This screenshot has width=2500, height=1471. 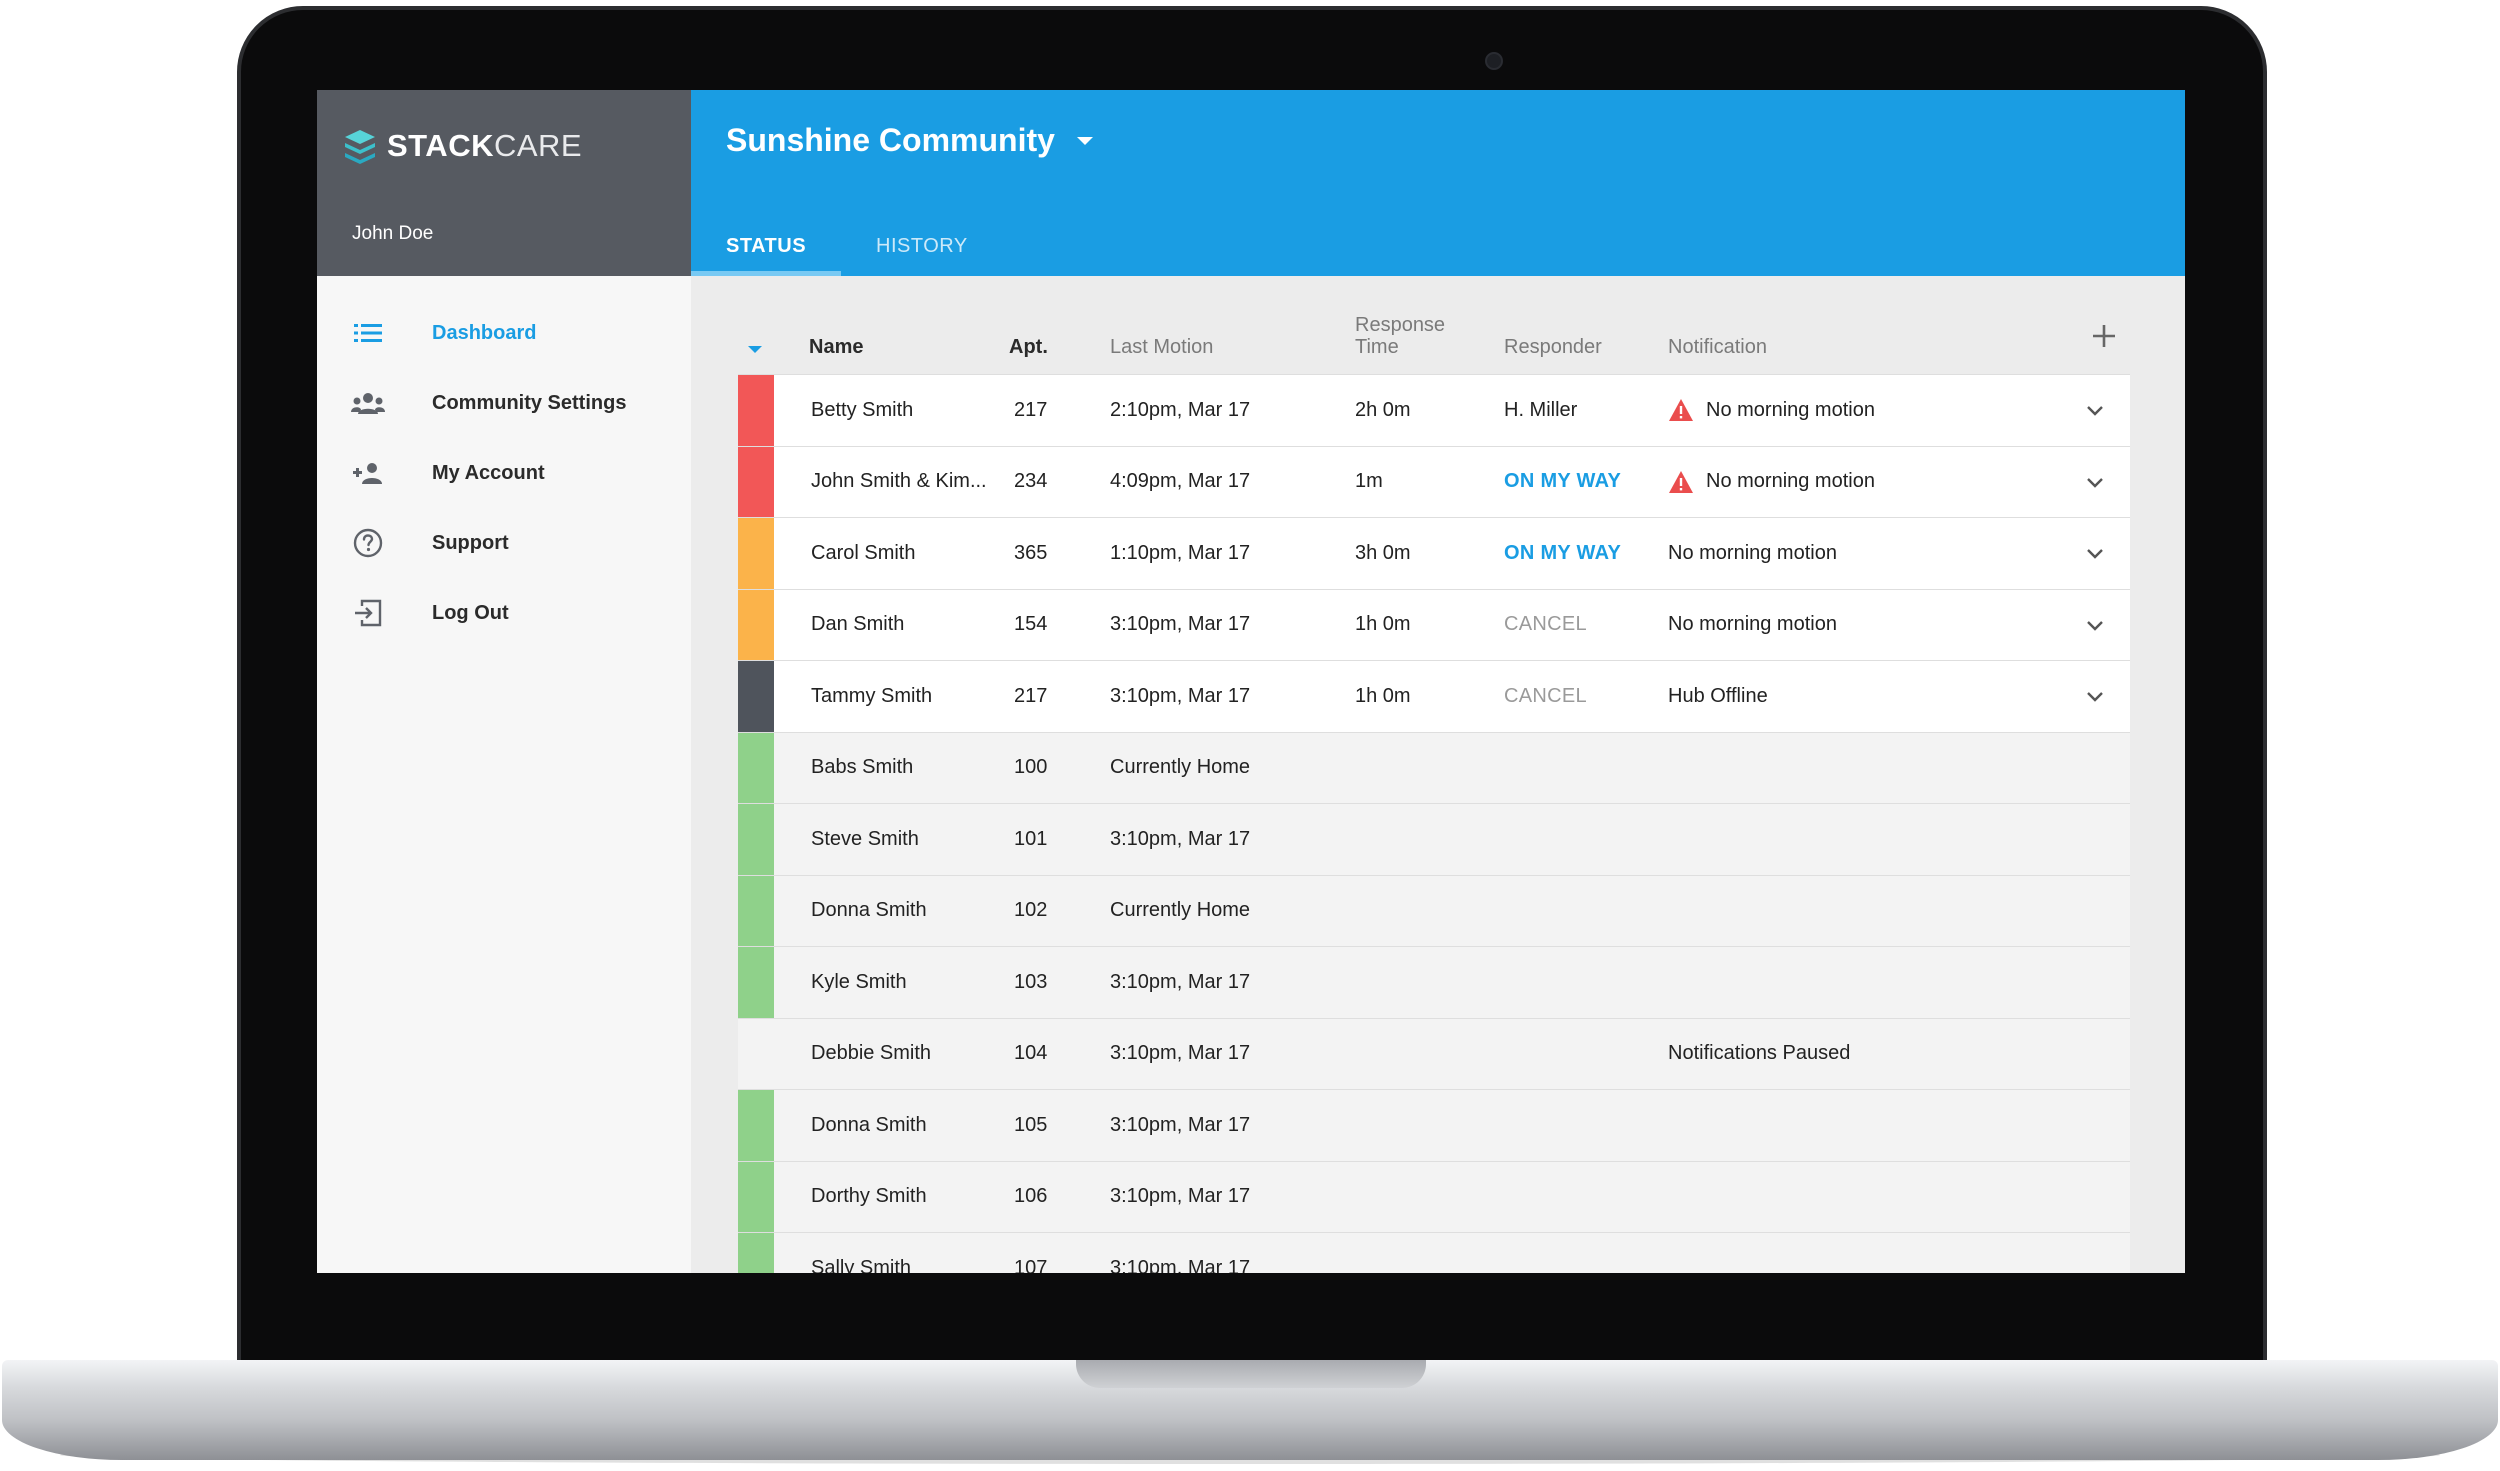 What do you see at coordinates (1717, 347) in the screenshot?
I see `column-notification: Notification` at bounding box center [1717, 347].